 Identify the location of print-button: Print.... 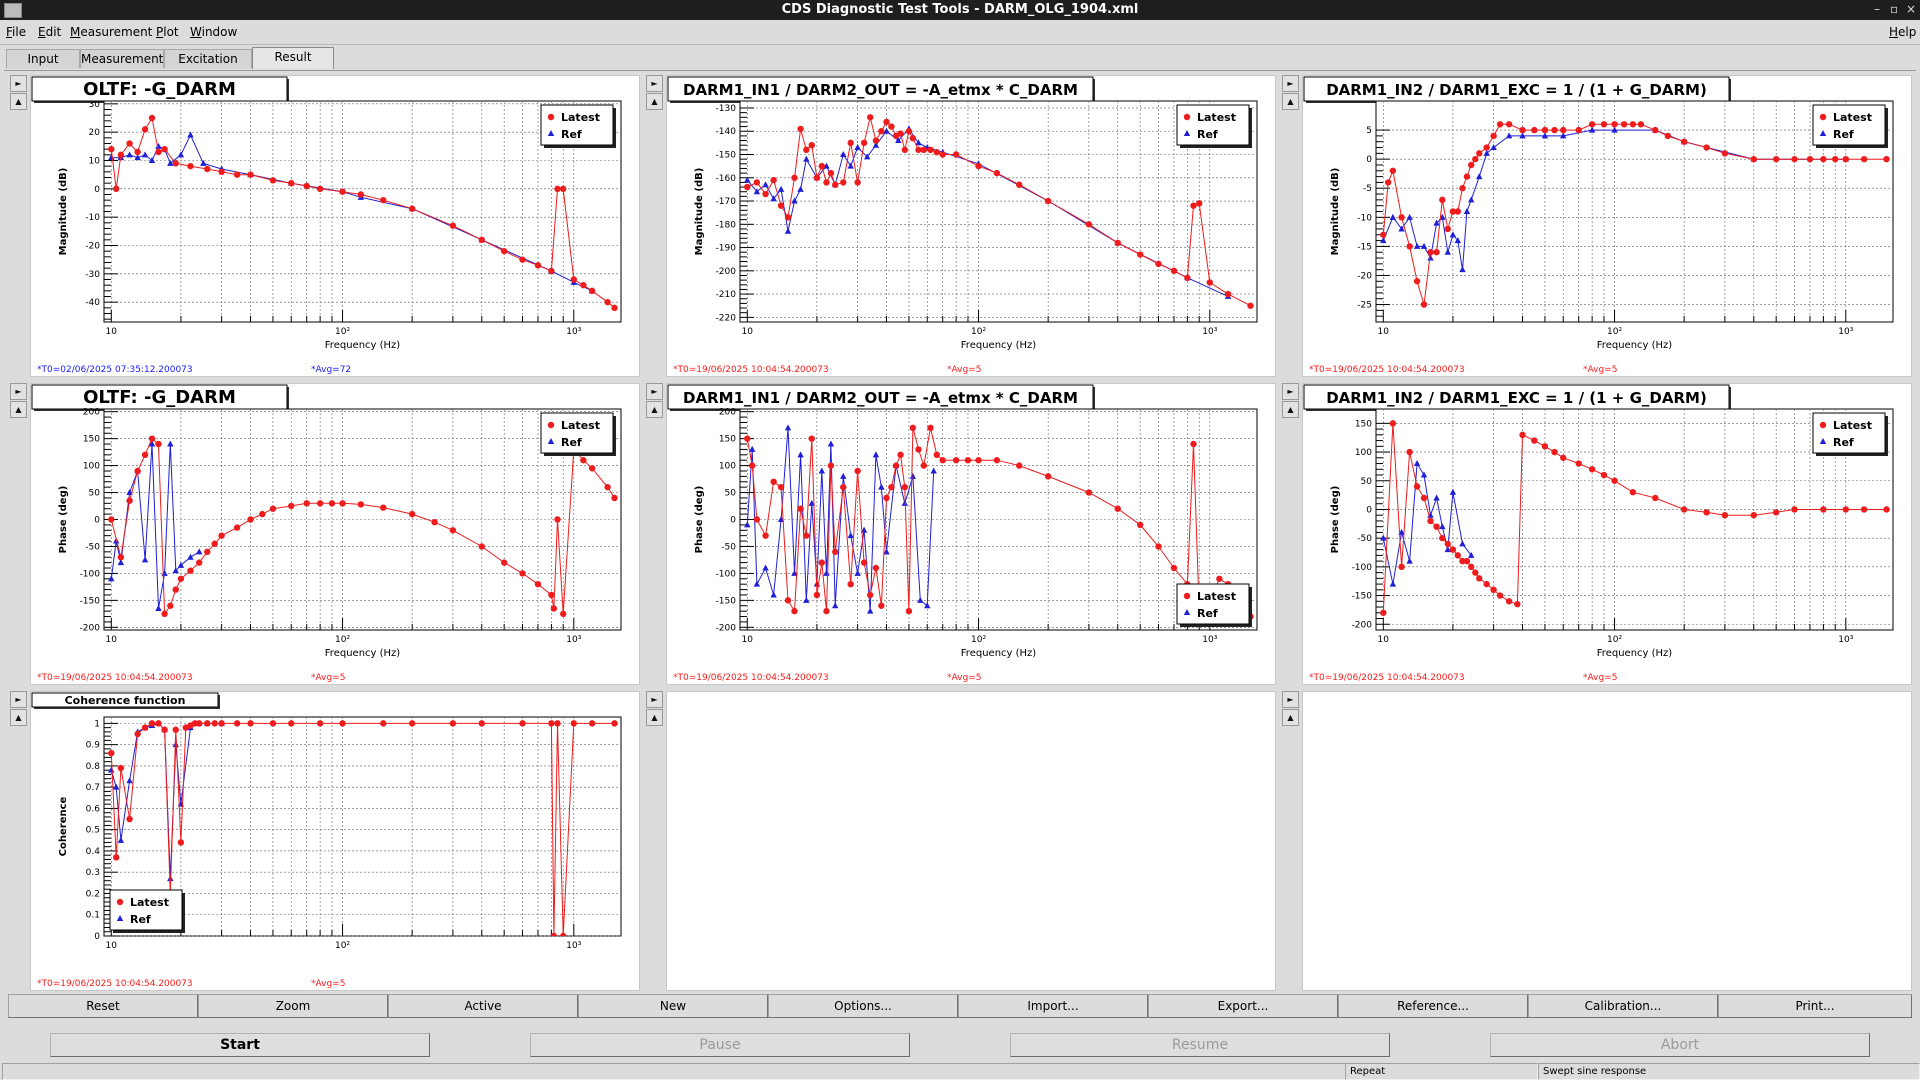
(1815, 1006).